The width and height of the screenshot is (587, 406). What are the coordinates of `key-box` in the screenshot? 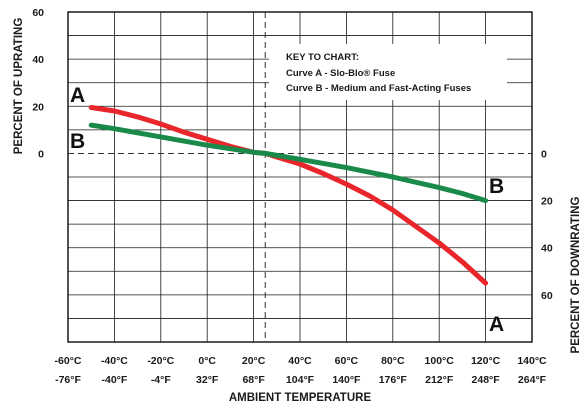 It's located at (388, 72).